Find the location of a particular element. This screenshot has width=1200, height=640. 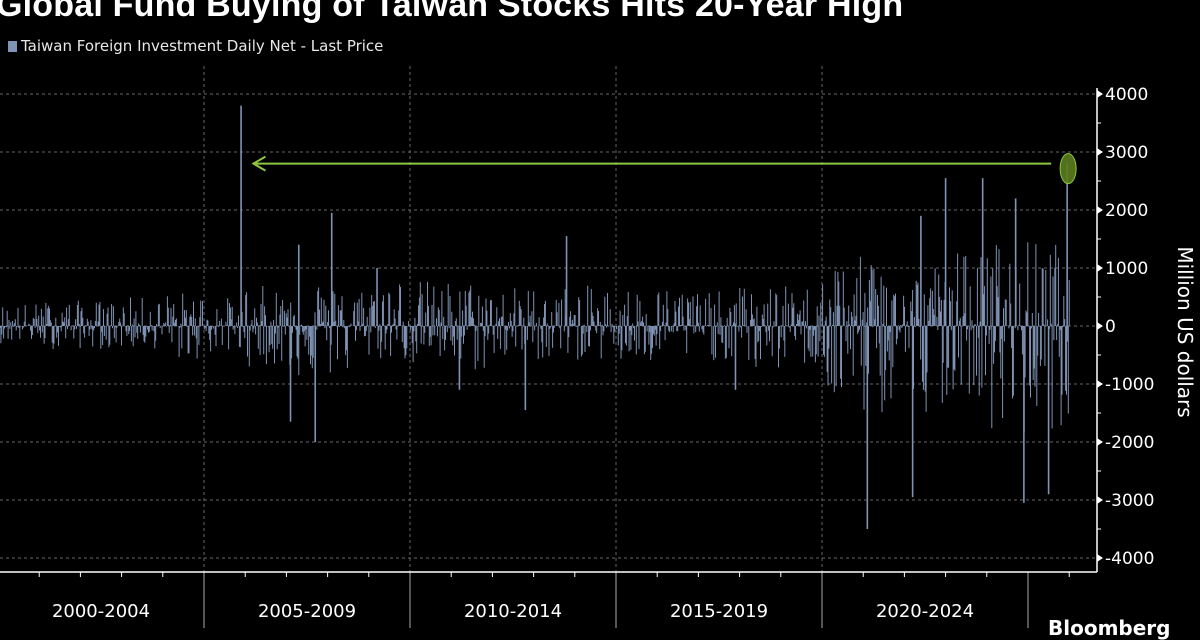

x-category-label: 2005-2009 is located at coordinates (307, 611).